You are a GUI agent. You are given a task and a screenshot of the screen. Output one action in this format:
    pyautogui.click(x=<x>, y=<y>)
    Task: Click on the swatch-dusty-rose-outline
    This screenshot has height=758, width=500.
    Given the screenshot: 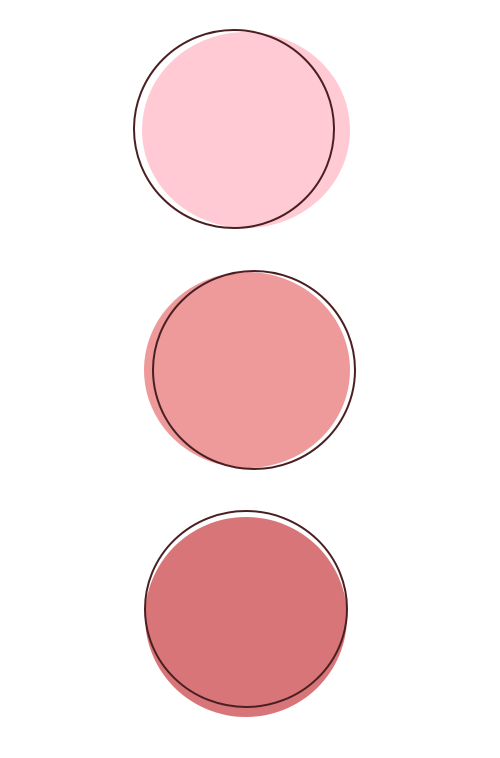 What is the action you would take?
    pyautogui.click(x=246, y=609)
    